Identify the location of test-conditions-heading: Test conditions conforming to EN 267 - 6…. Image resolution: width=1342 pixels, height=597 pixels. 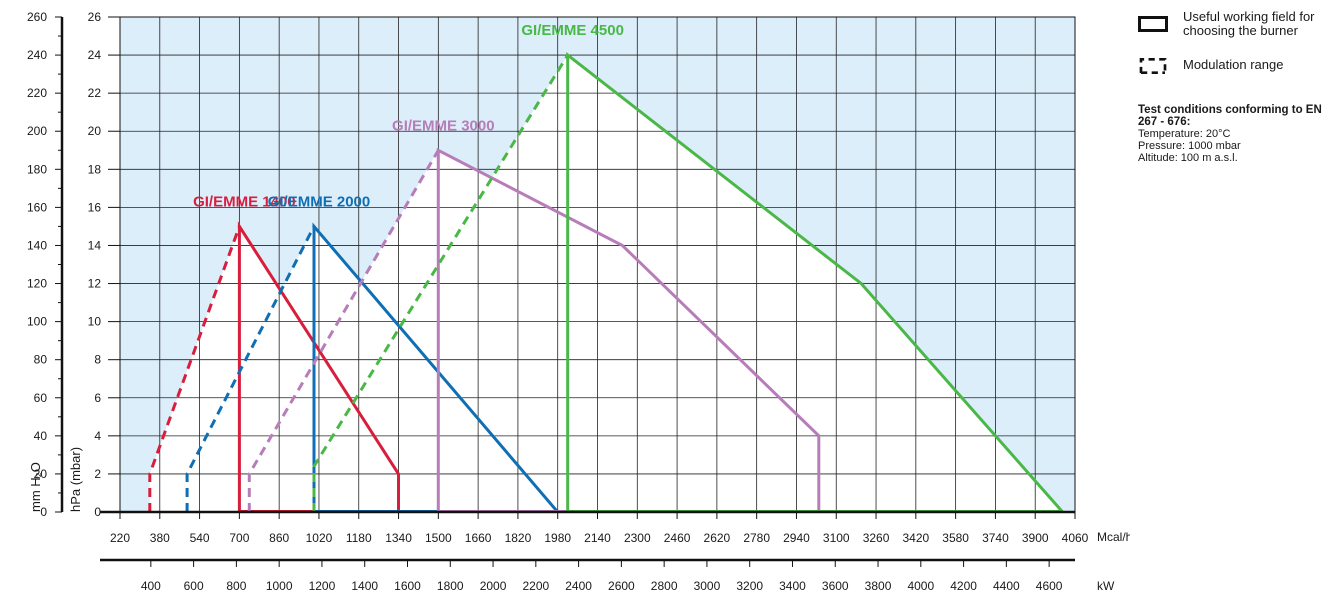
(1230, 116).